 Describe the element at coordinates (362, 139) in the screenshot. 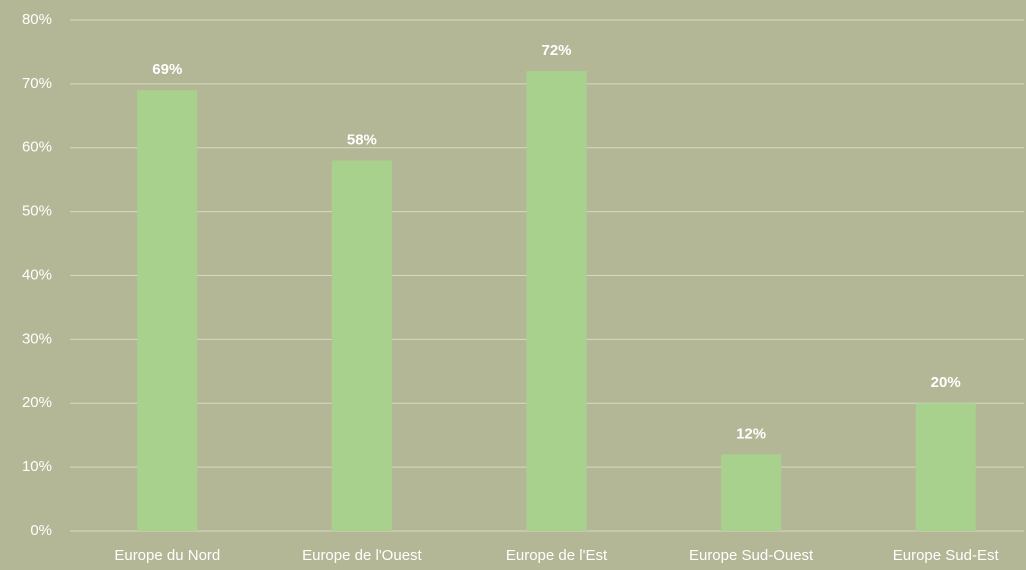

I see `value-label: 58%` at that location.